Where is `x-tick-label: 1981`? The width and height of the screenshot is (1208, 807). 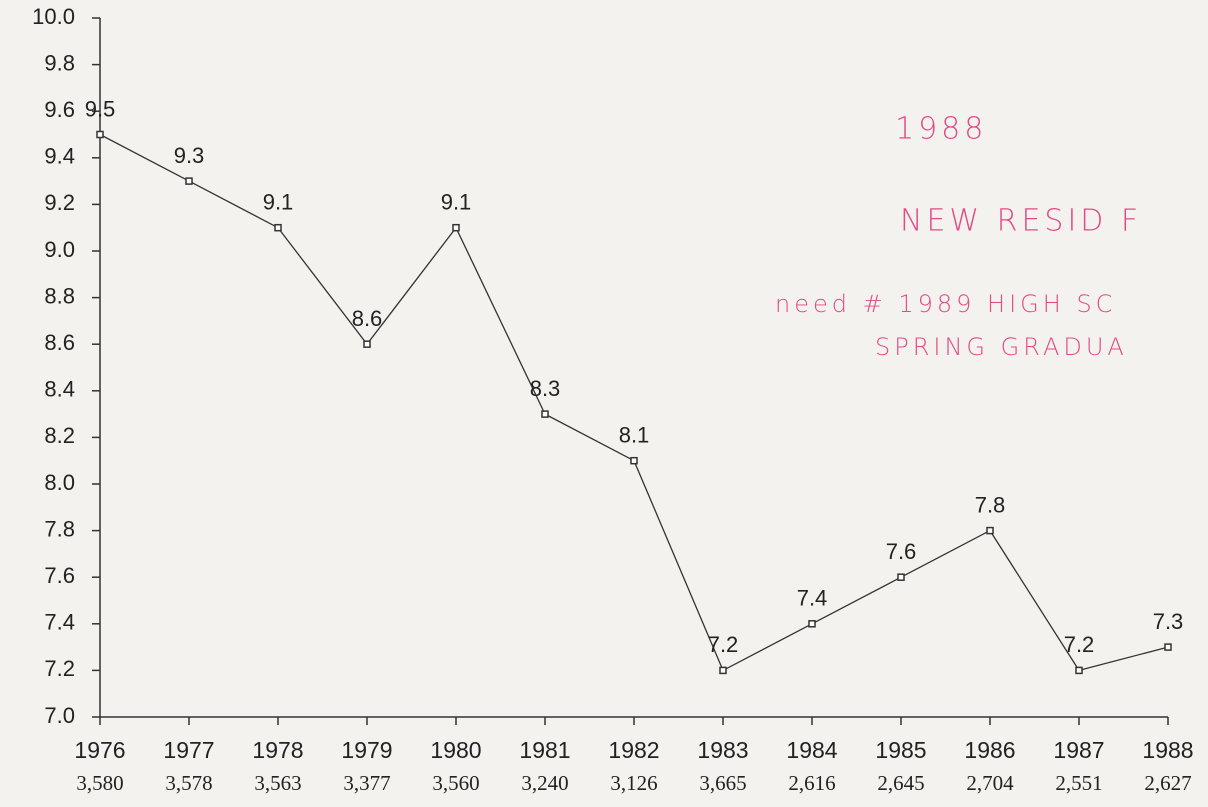 x-tick-label: 1981 is located at coordinates (544, 750).